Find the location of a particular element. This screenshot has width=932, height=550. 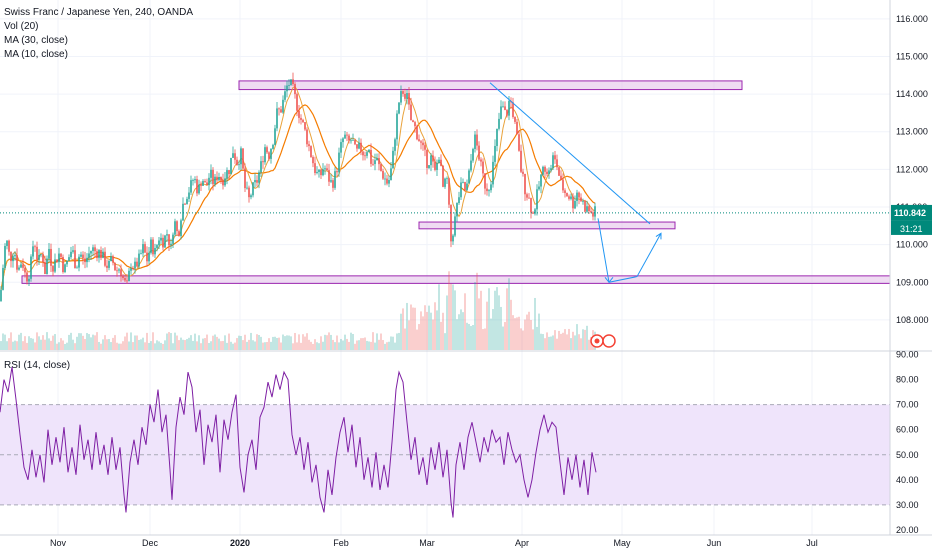

rsi-tick-label: 70.00 is located at coordinates (907, 405).